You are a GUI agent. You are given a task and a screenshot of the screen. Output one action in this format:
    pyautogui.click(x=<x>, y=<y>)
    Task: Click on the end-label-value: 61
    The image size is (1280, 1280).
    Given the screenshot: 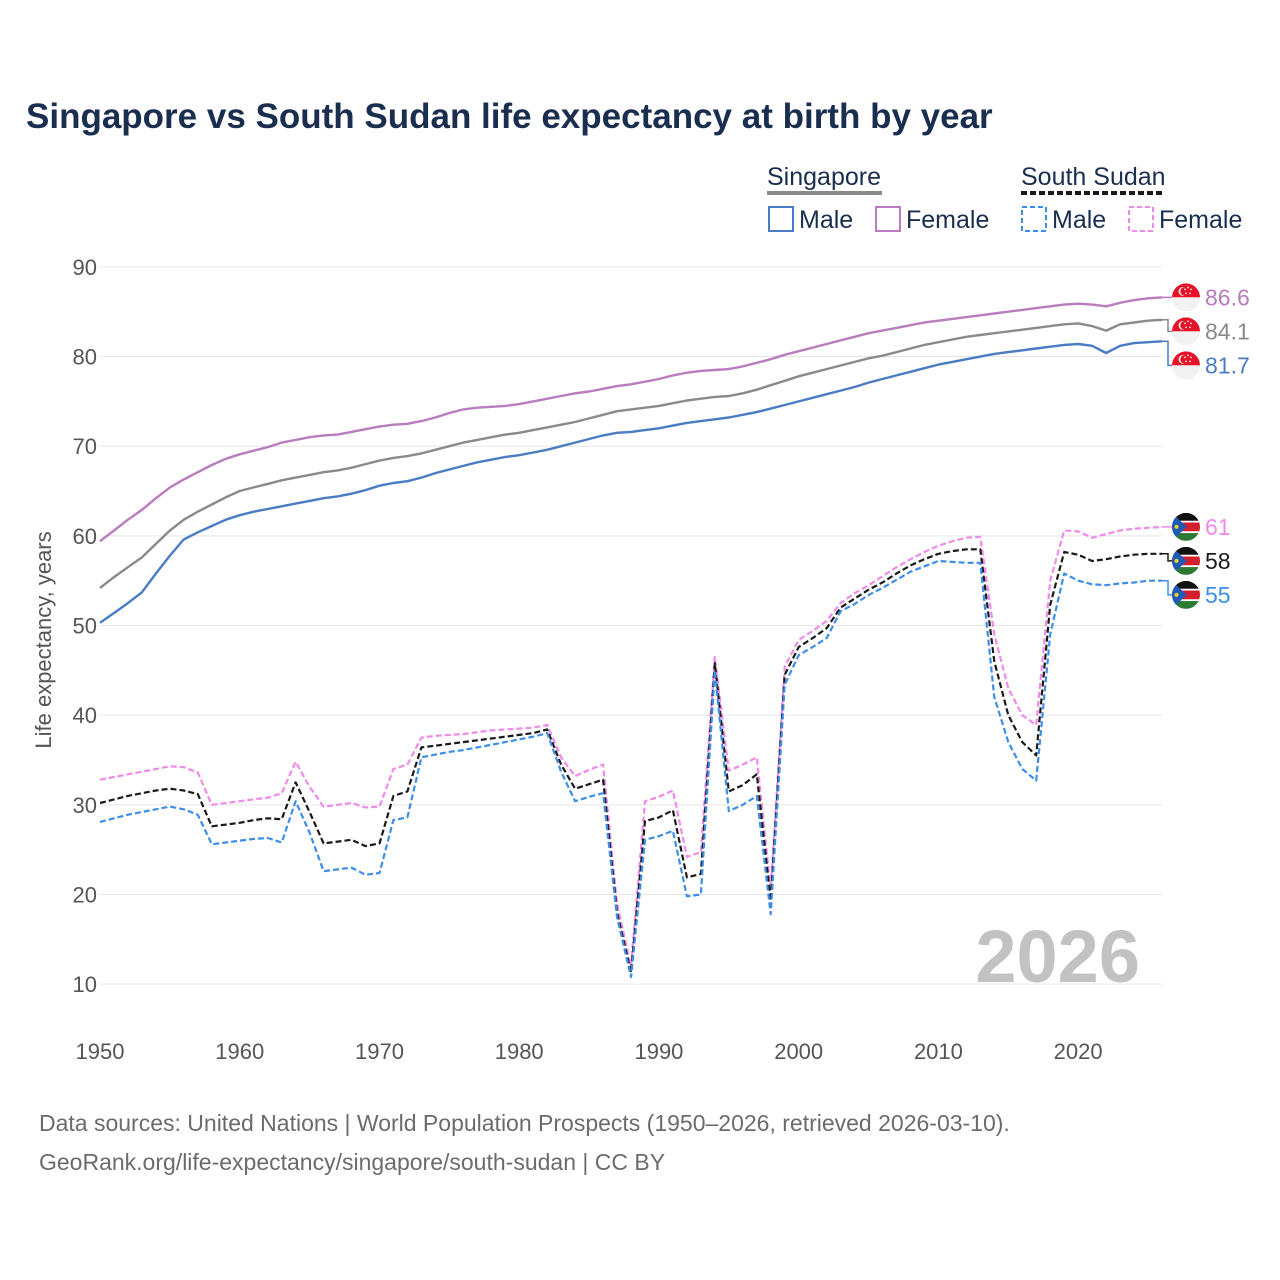 What is the action you would take?
    pyautogui.click(x=1218, y=527)
    